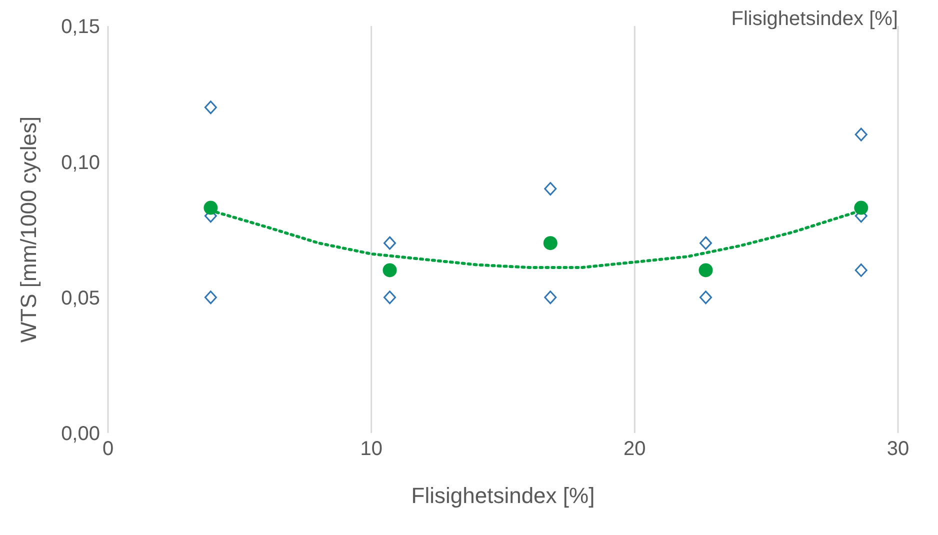  What do you see at coordinates (28, 229) in the screenshot?
I see `y-axis-title: WTS [mm/1000 cycles]` at bounding box center [28, 229].